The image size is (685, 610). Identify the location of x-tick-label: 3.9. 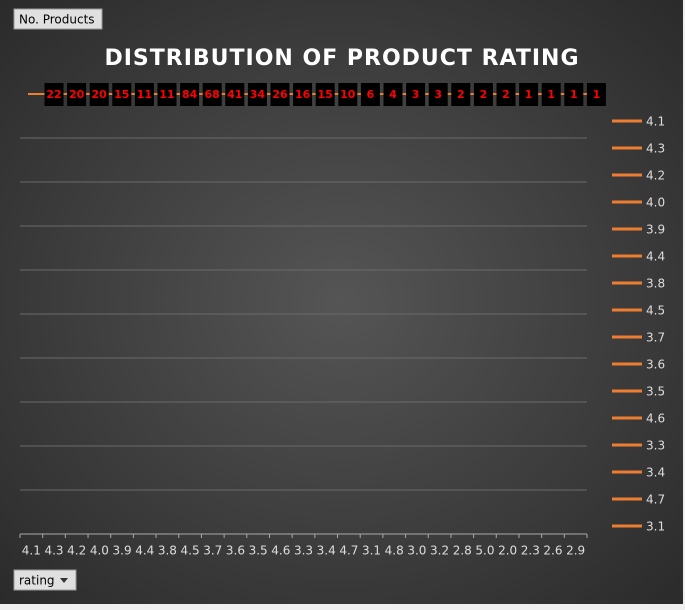
(122, 551).